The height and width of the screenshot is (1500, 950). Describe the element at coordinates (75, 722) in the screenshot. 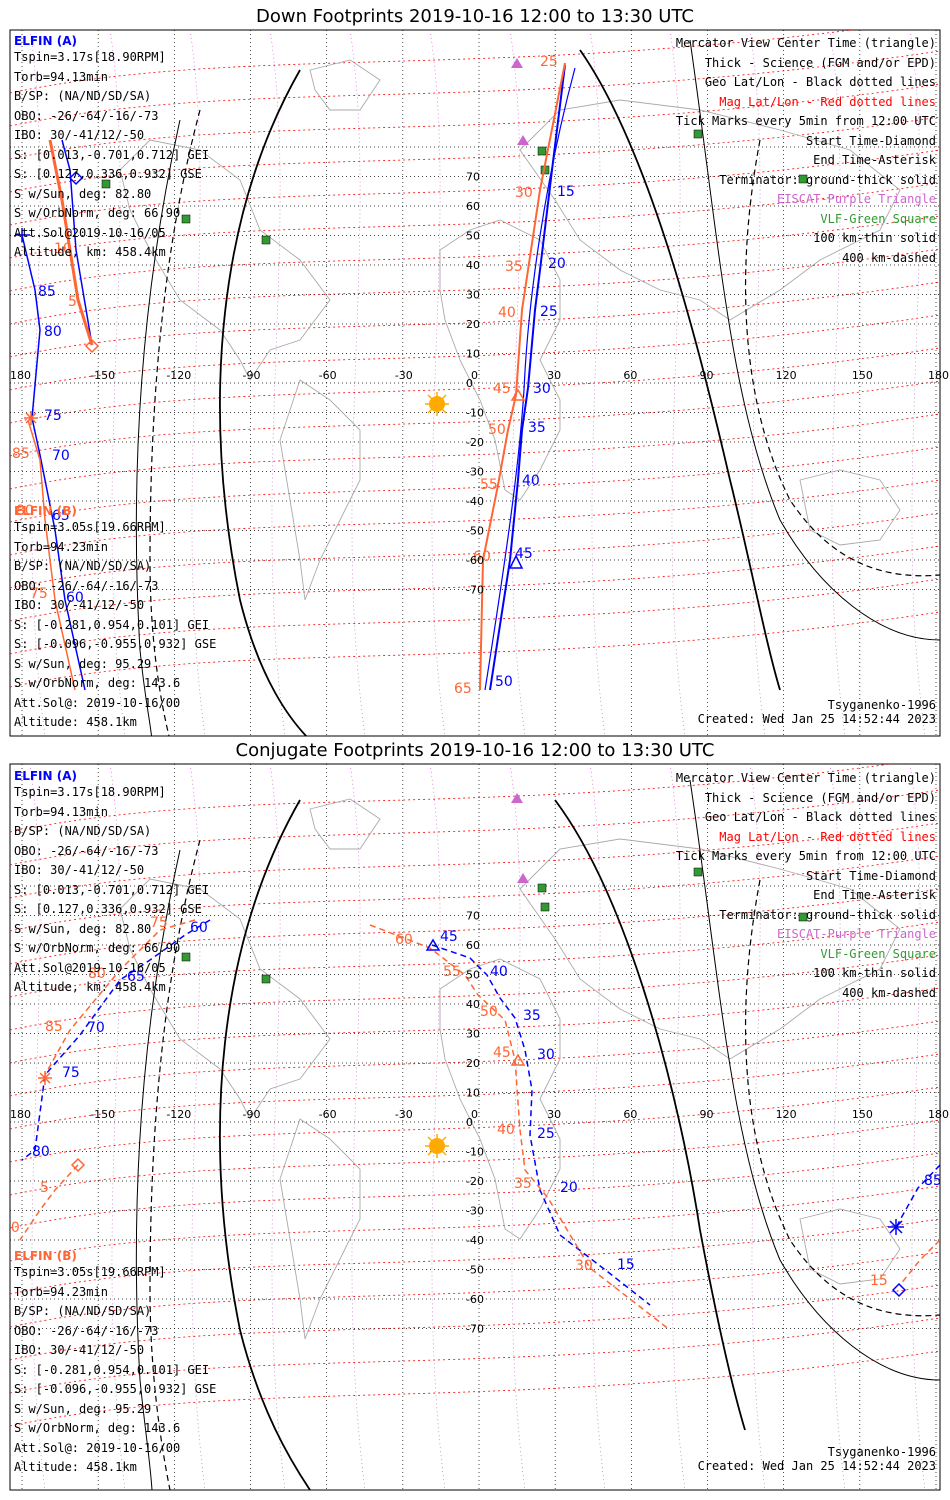

I see `down-elfin-b-info-line: Altitude: 458.1km` at that location.